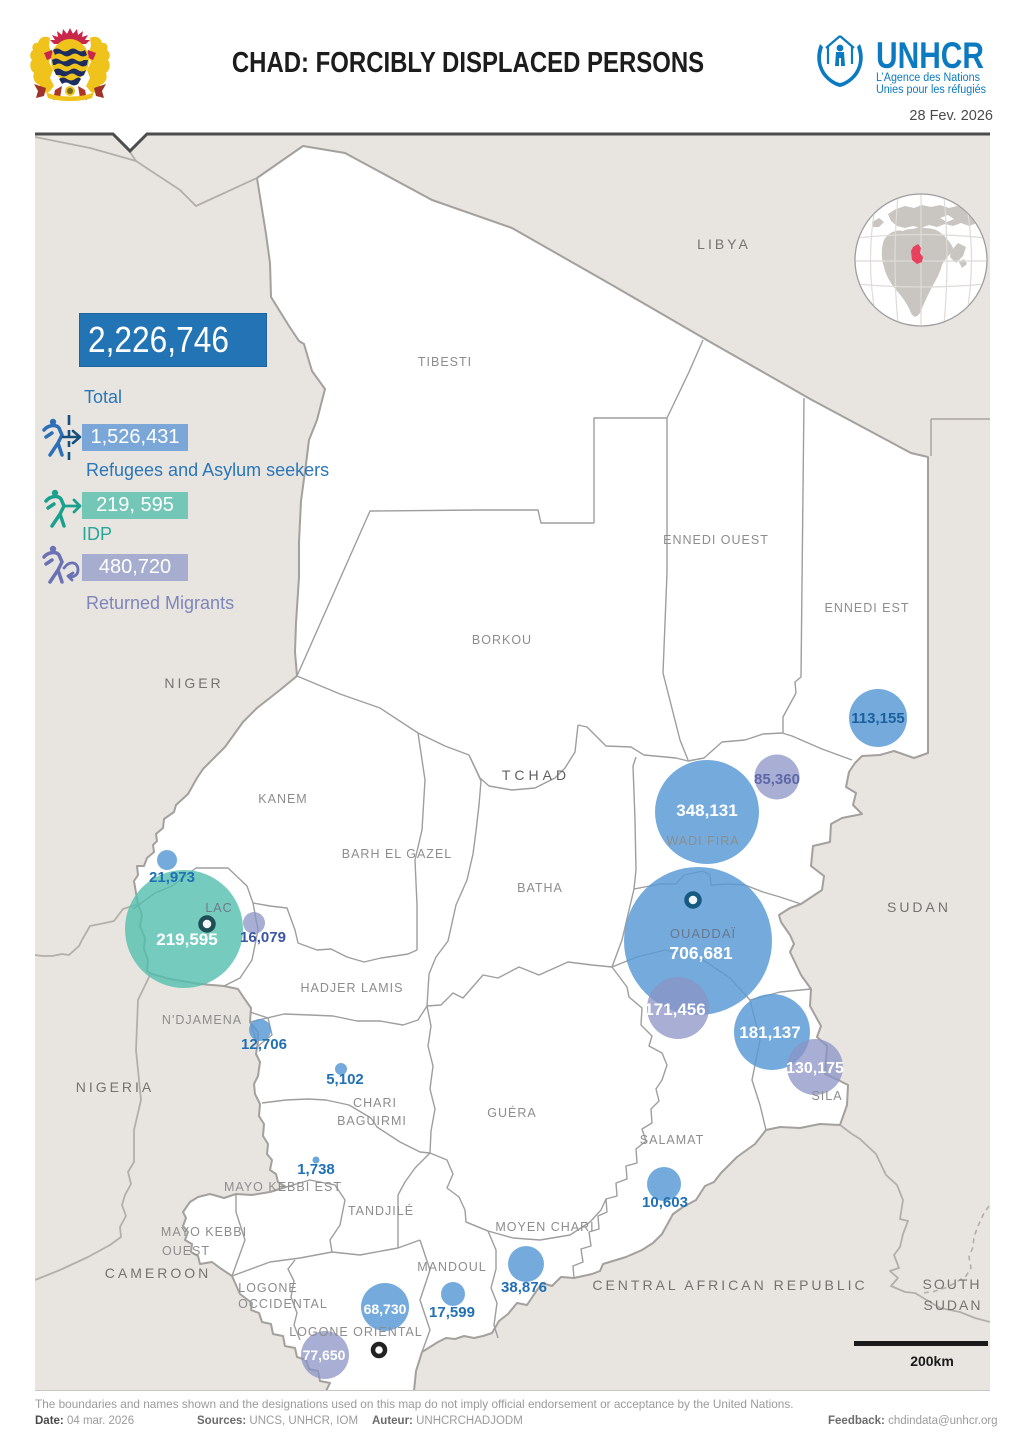  What do you see at coordinates (204, 1232) in the screenshot?
I see `svg-text: MAYO KEBBI` at bounding box center [204, 1232].